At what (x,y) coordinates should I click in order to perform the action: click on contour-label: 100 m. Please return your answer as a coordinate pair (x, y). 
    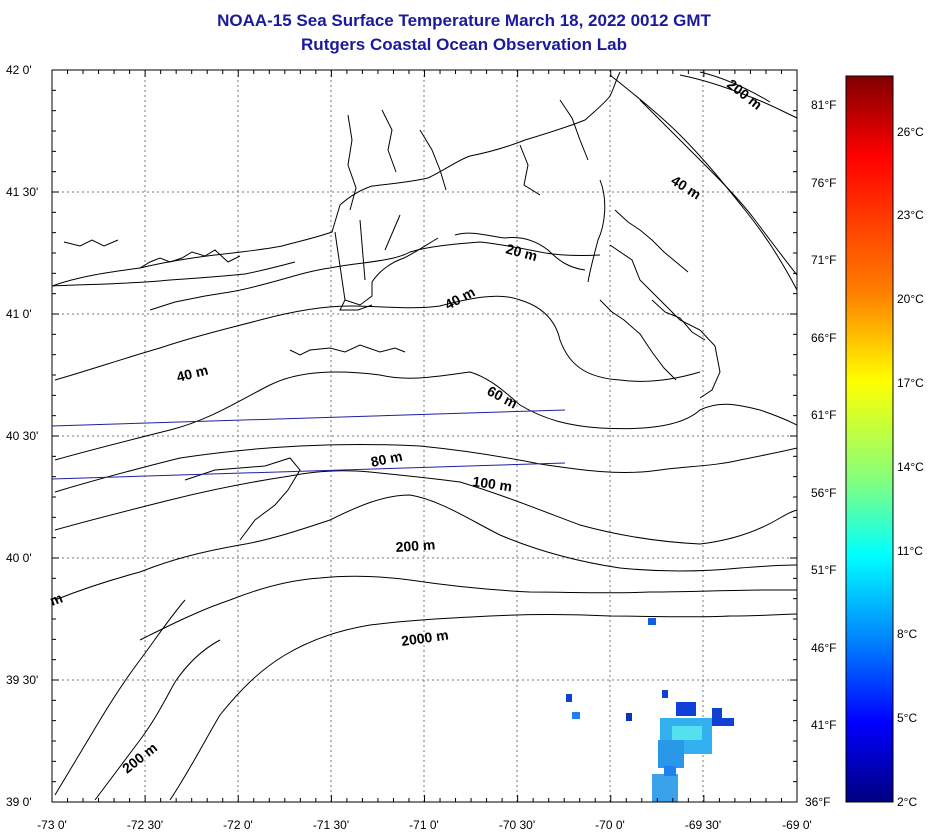
    Looking at the image, I should click on (493, 483).